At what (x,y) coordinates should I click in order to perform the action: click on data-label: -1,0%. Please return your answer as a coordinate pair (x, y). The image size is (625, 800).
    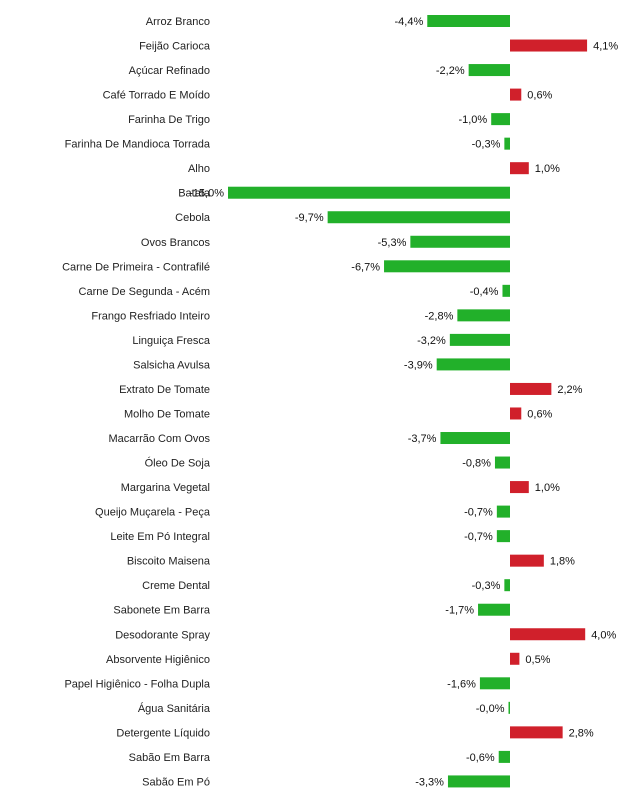
    Looking at the image, I should click on (472, 120).